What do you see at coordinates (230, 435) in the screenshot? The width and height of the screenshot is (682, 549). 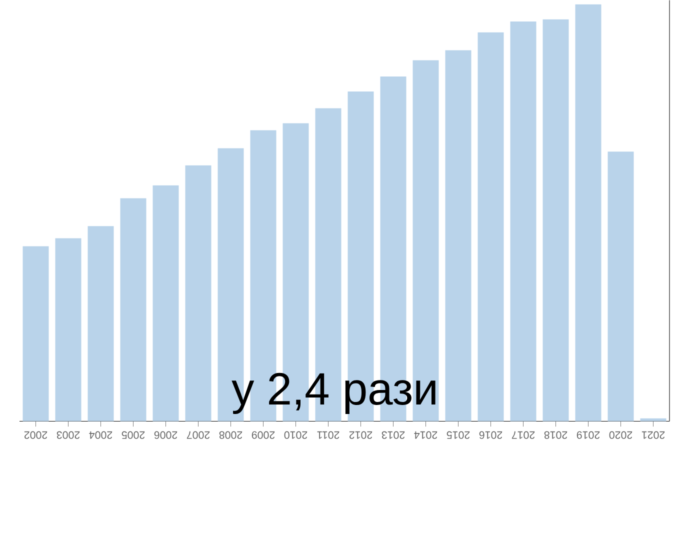 I see `x-tick-label: 2008` at bounding box center [230, 435].